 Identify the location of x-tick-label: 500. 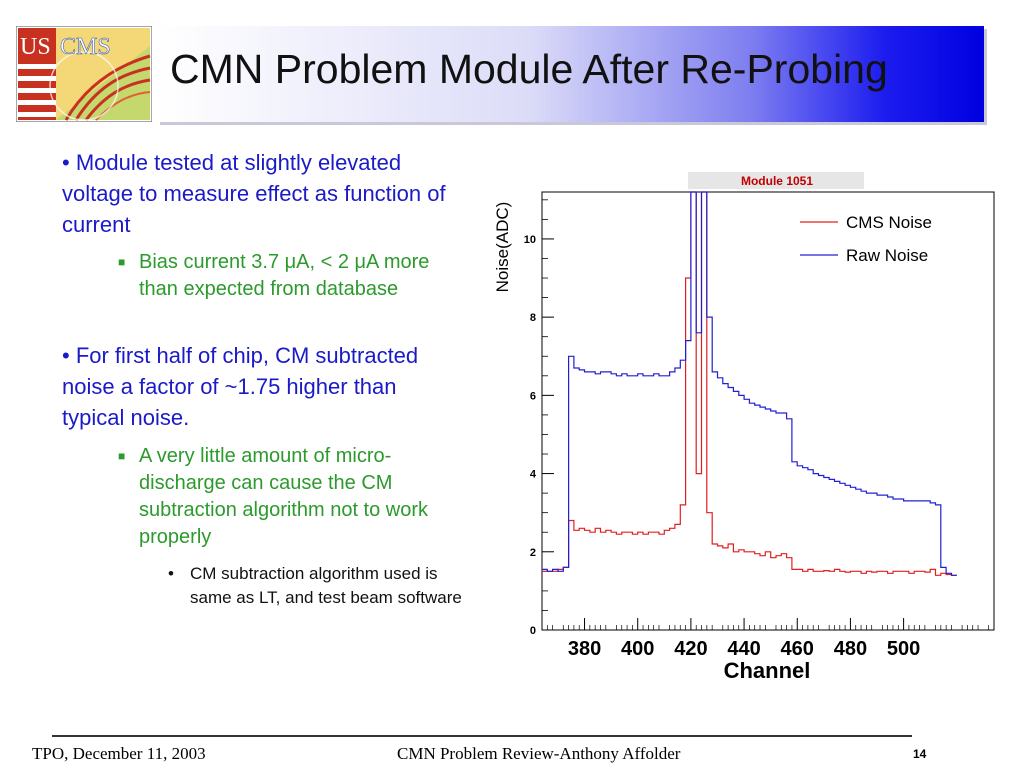
(903, 649).